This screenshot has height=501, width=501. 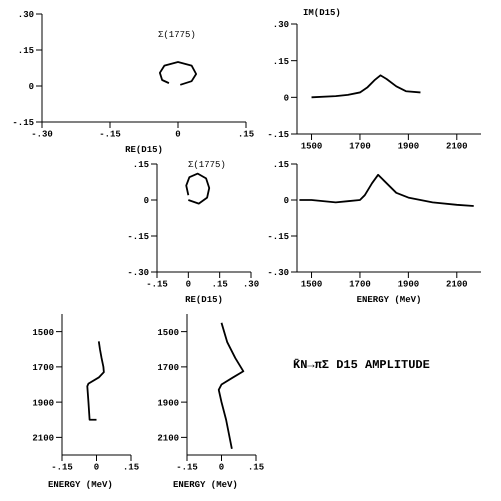 What do you see at coordinates (362, 365) in the screenshot?
I see `text: K̄N→πΣ D15 AMPLITUDE` at bounding box center [362, 365].